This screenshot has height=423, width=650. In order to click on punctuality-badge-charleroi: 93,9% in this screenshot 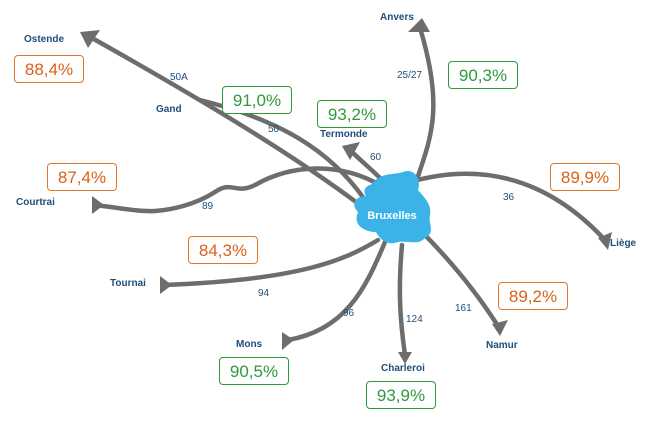, I will do `click(401, 395)`.